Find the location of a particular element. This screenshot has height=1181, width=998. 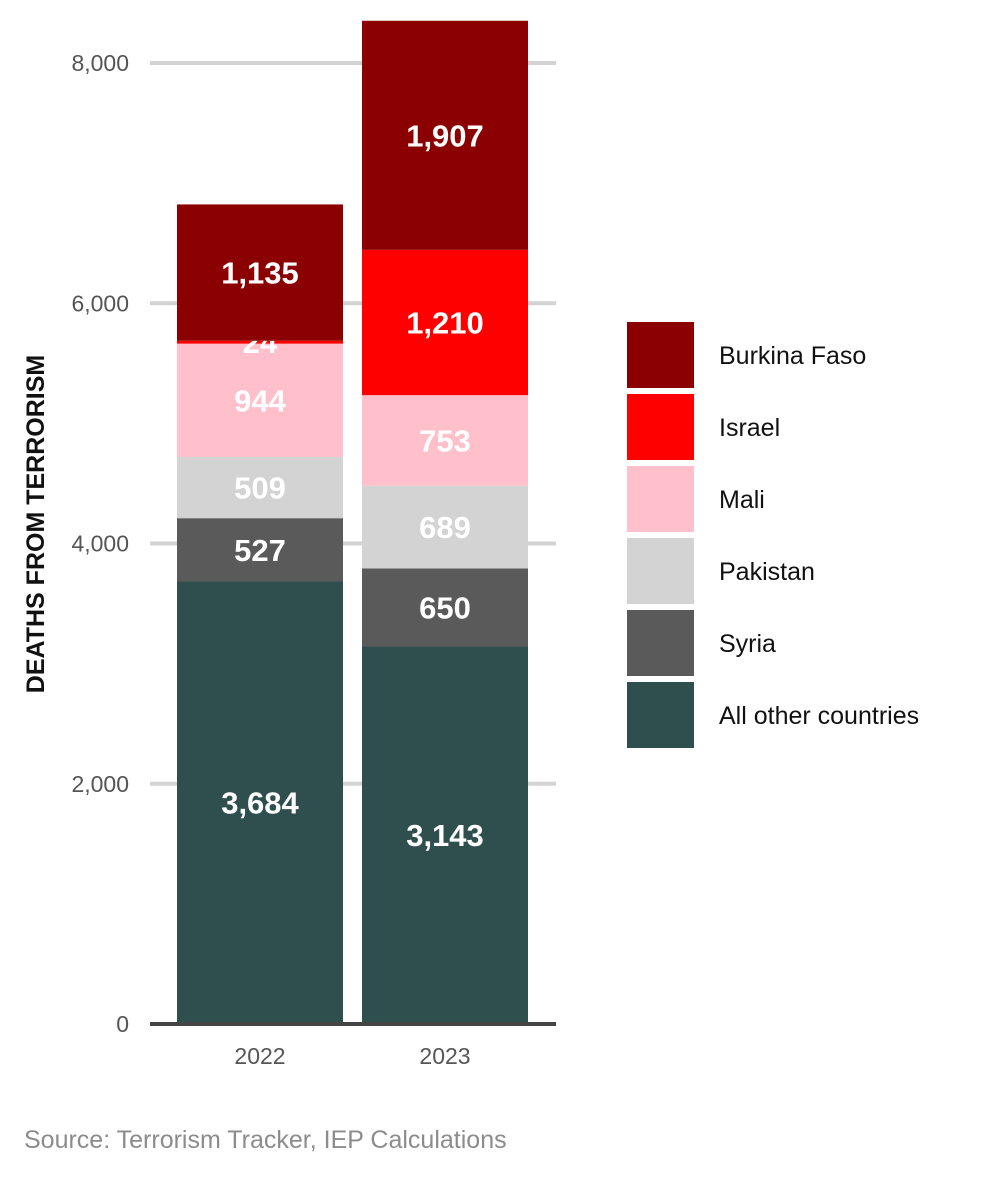

data-label: 1,210 is located at coordinates (445, 323).